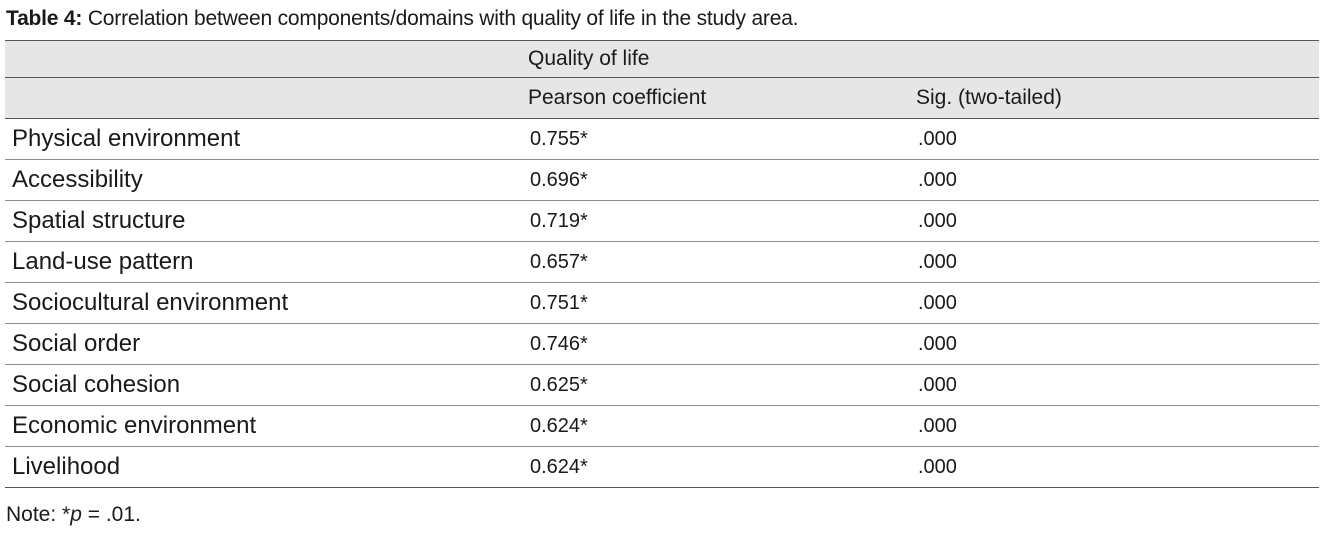  Describe the element at coordinates (722, 139) in the screenshot. I see `pearson-value: 0.755*` at that location.